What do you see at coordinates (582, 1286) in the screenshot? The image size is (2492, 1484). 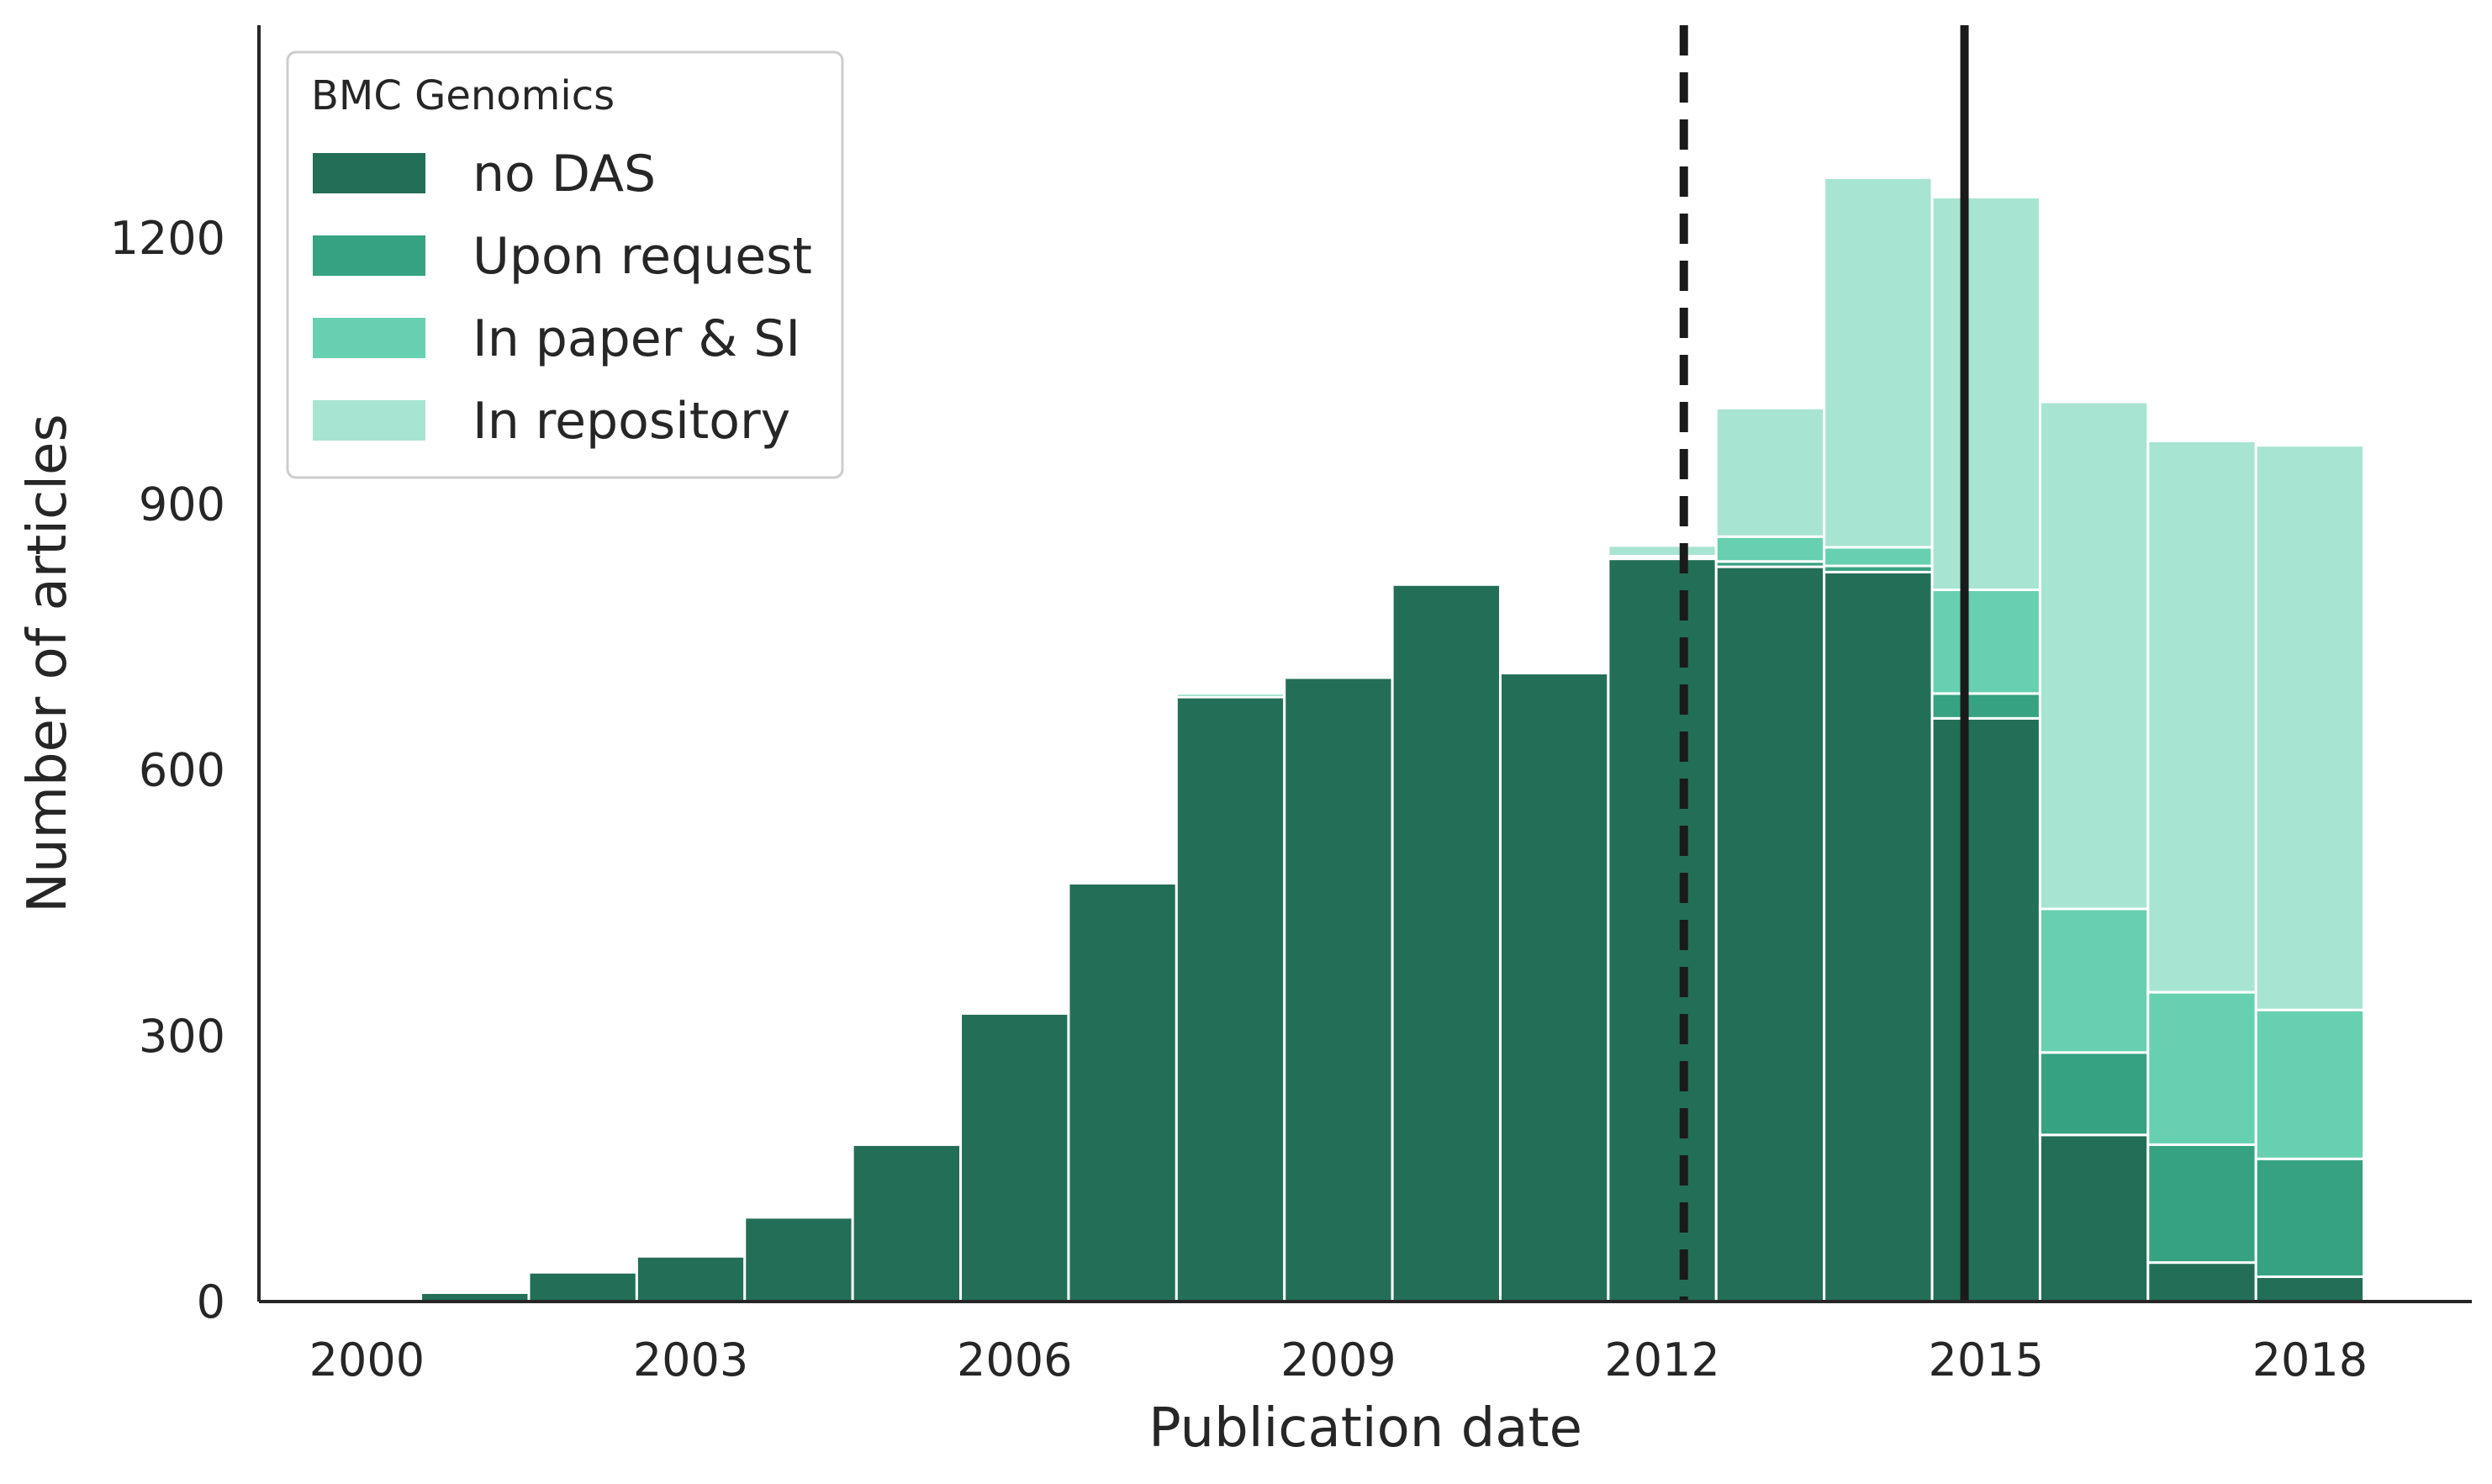 I see `bar-no-das-2001` at bounding box center [582, 1286].